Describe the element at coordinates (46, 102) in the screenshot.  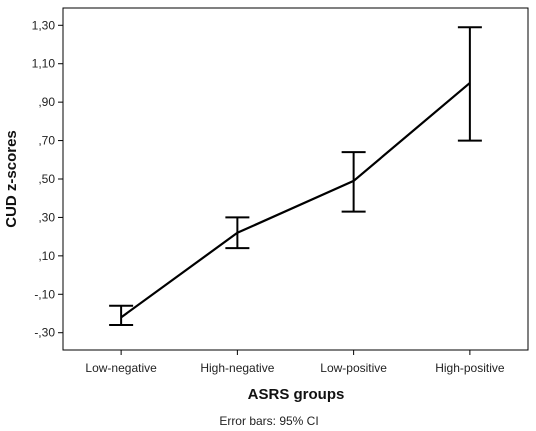
I see `y-tick-label: ,90` at that location.